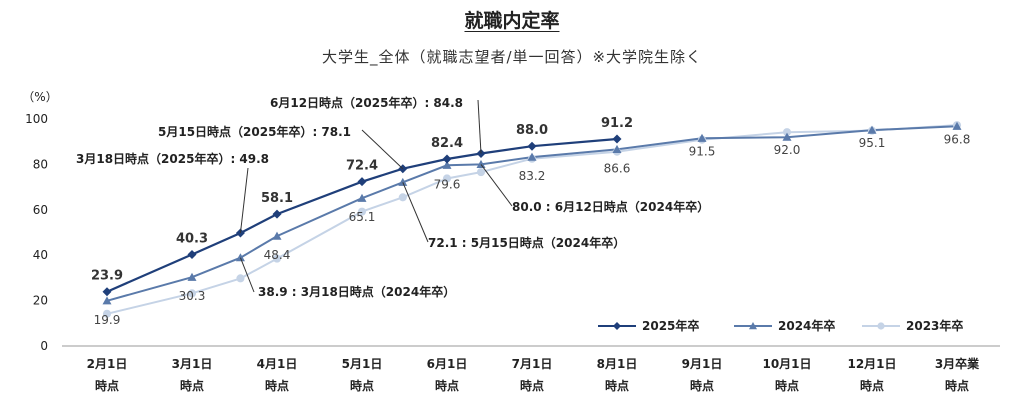 This screenshot has height=411, width=1024. Describe the element at coordinates (362, 364) in the screenshot. I see `x-tick-label: 5月1日` at that location.